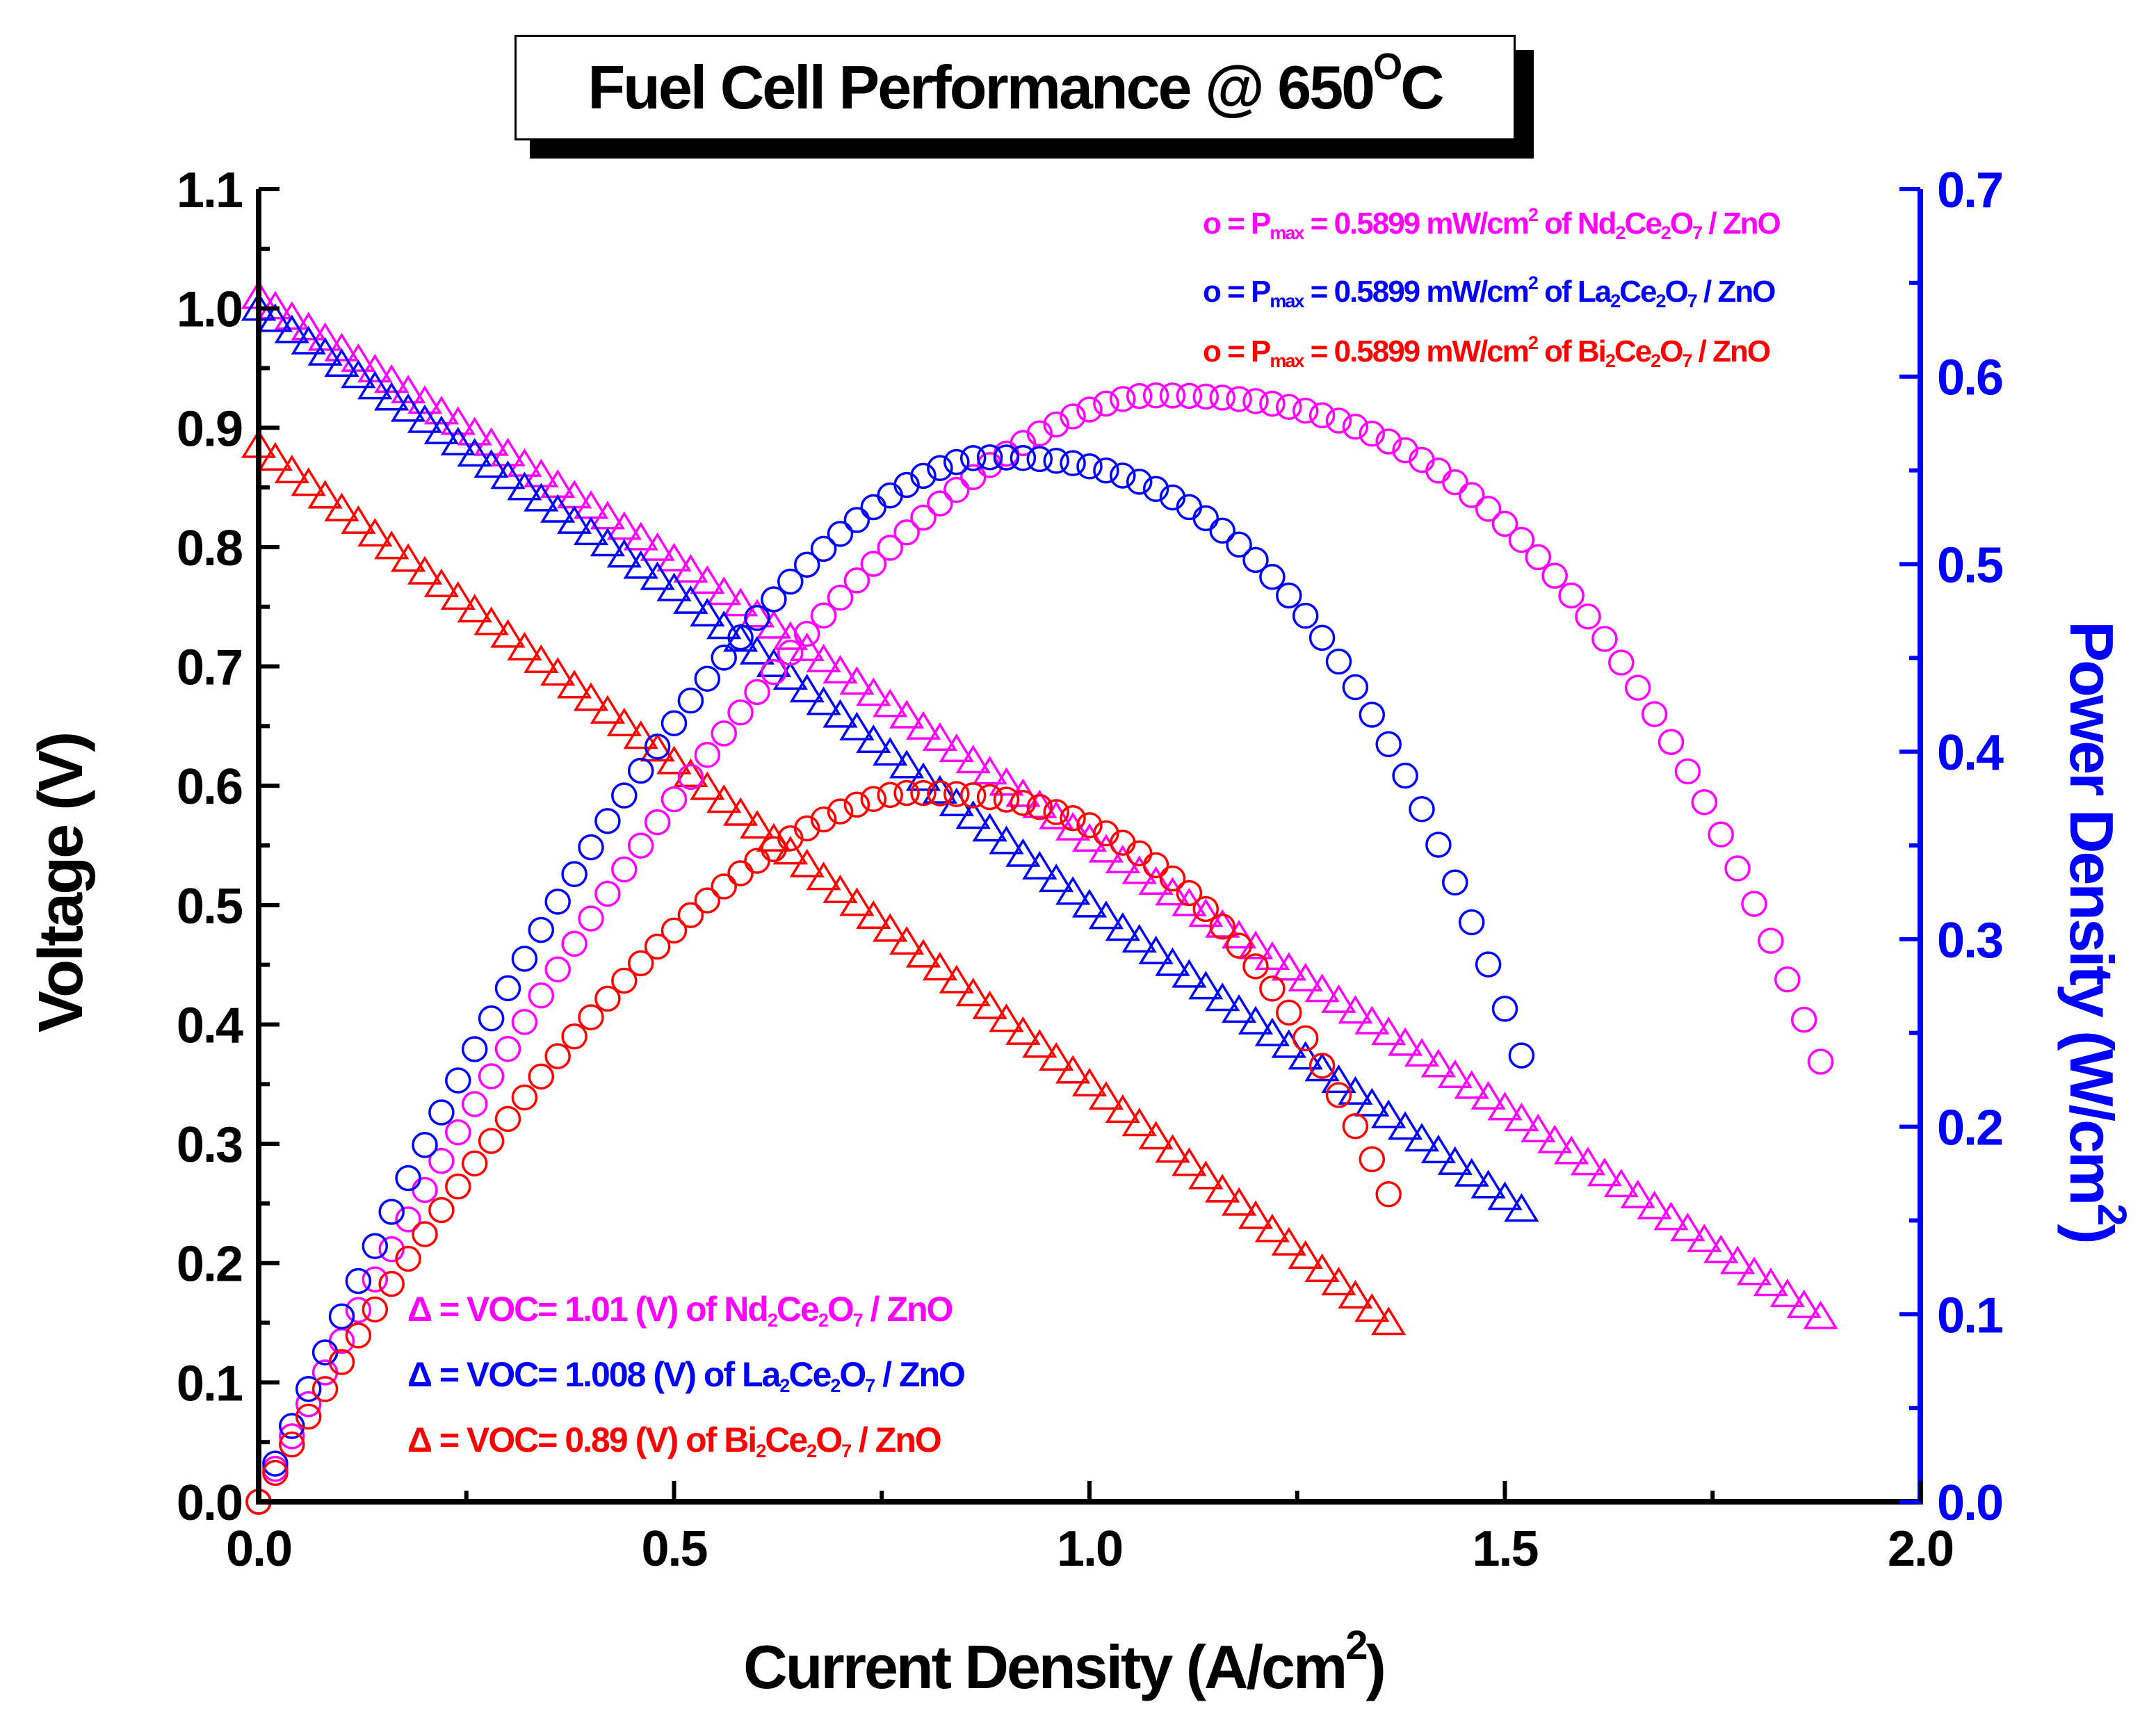  What do you see at coordinates (1505, 1549) in the screenshot?
I see `x-tick-label: 1.5` at bounding box center [1505, 1549].